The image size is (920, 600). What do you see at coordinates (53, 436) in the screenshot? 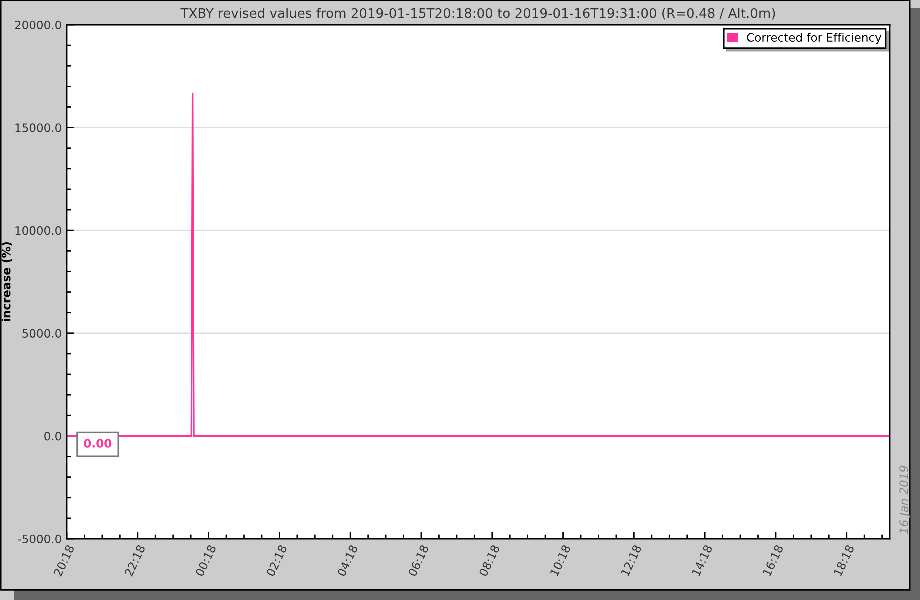
I see `y-tick-label: 0.0` at bounding box center [53, 436].